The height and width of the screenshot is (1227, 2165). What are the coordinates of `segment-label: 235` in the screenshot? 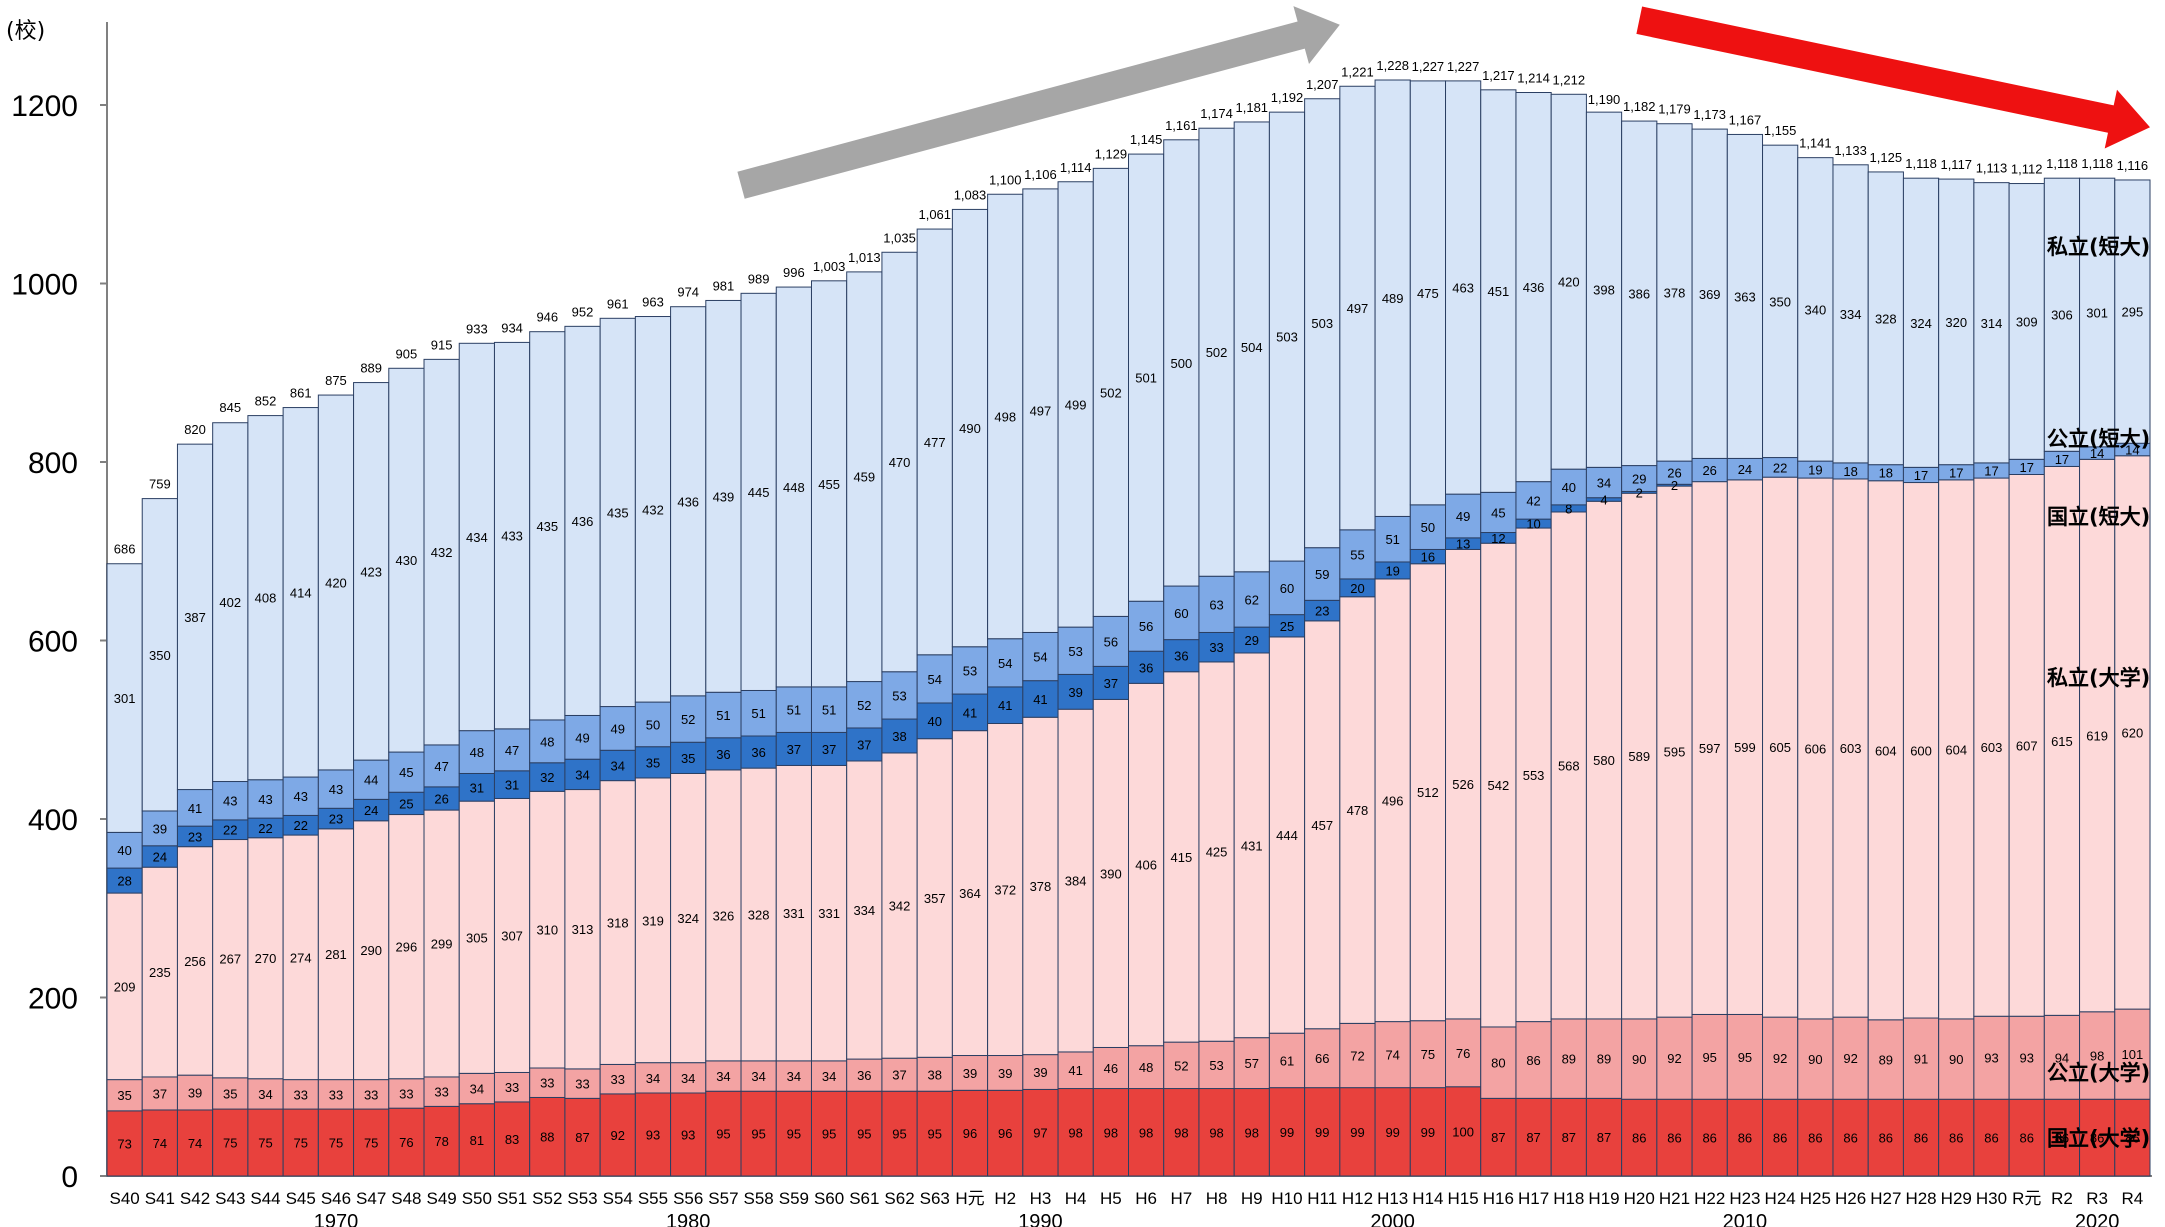 It's located at (160, 972).